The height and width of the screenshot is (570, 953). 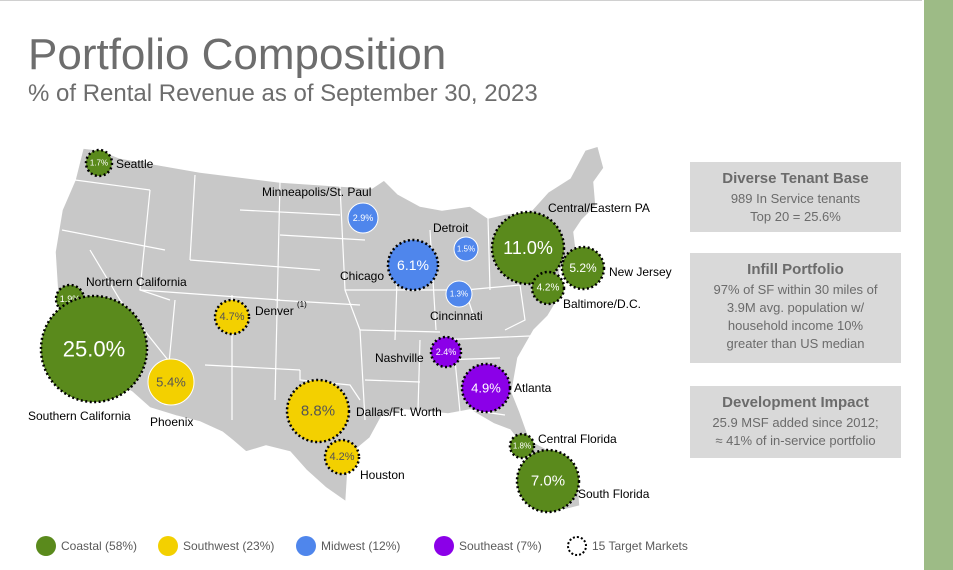 I want to click on market-label-central-eastern-pa: Central/Eastern PA, so click(x=599, y=208).